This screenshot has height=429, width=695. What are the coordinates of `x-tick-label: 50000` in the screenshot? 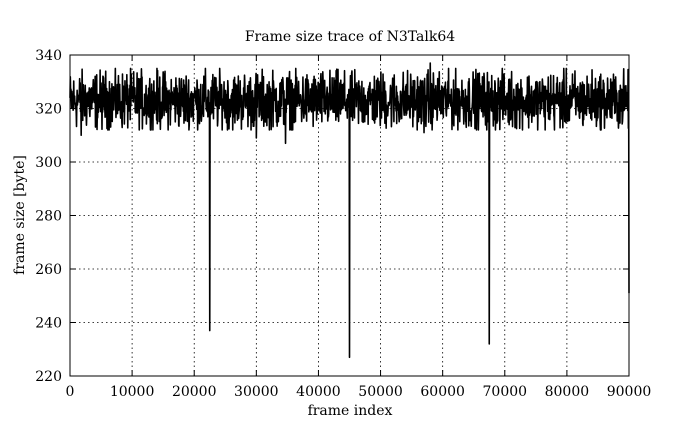 It's located at (380, 392).